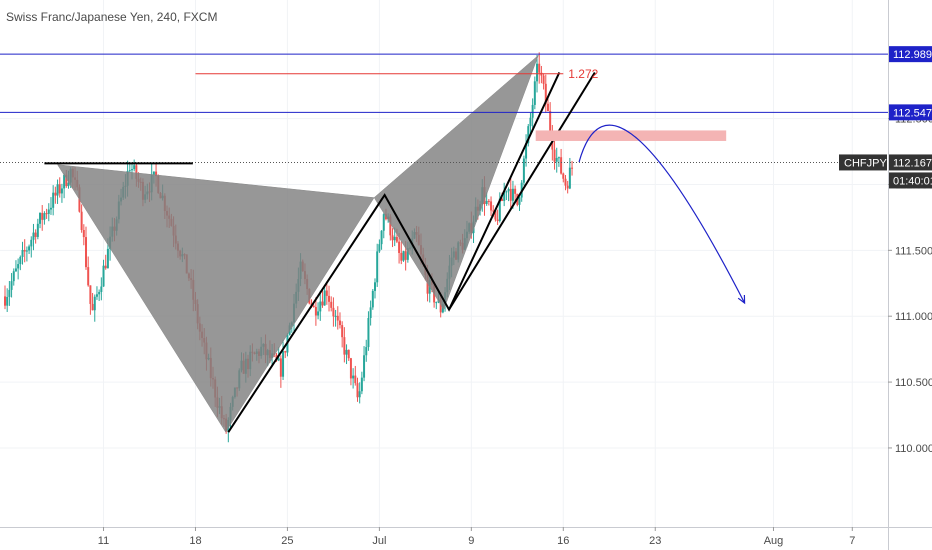 Image resolution: width=932 pixels, height=550 pixels. I want to click on last-price-tag-bg, so click(910, 162).